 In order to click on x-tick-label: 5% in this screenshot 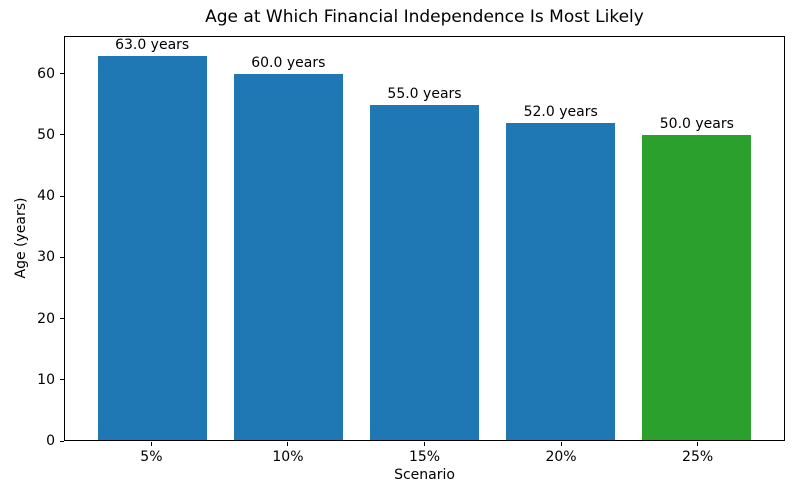, I will do `click(151, 457)`.